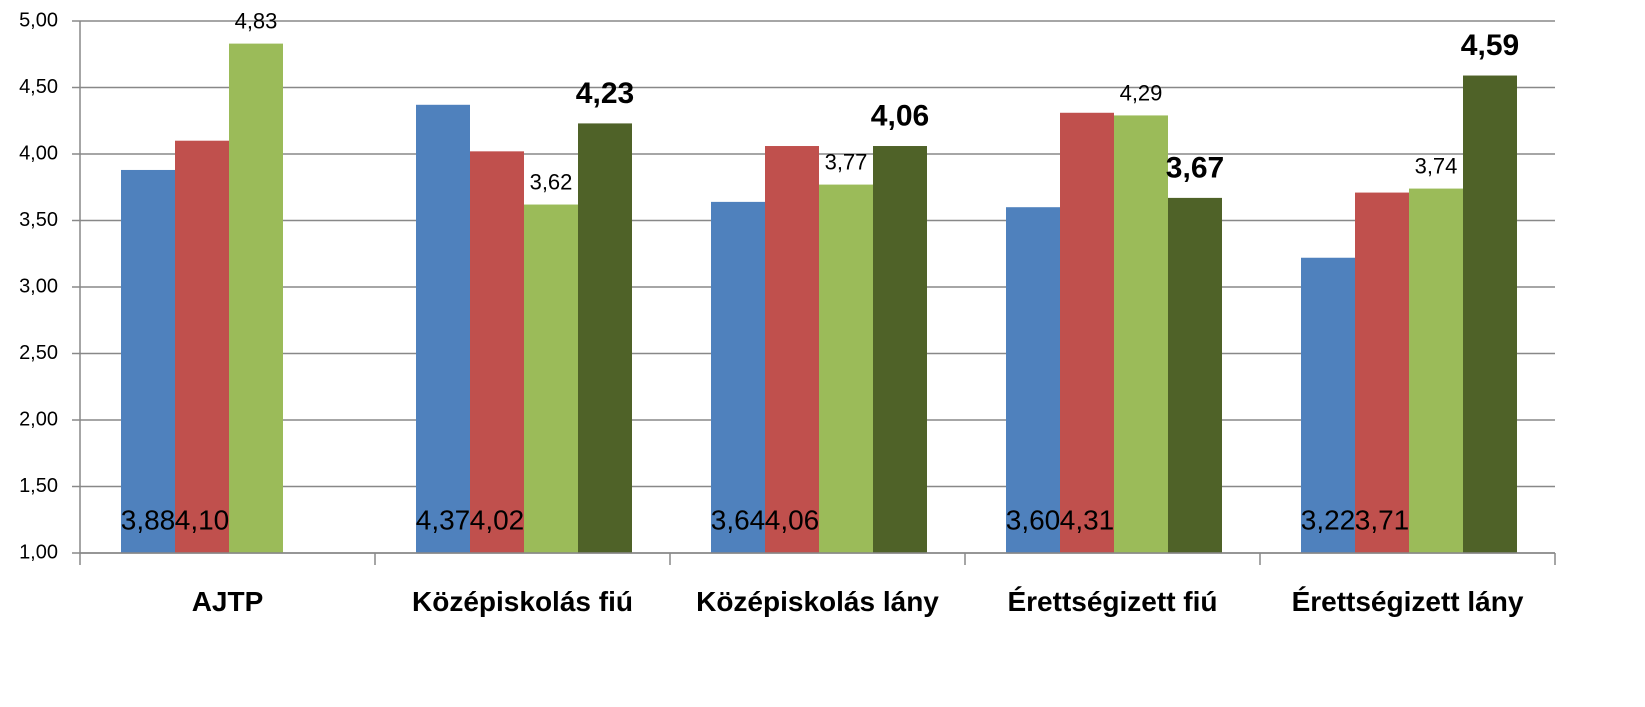 This screenshot has height=707, width=1645. Describe the element at coordinates (38, 220) in the screenshot. I see `y-tick-label: 3,50` at that location.